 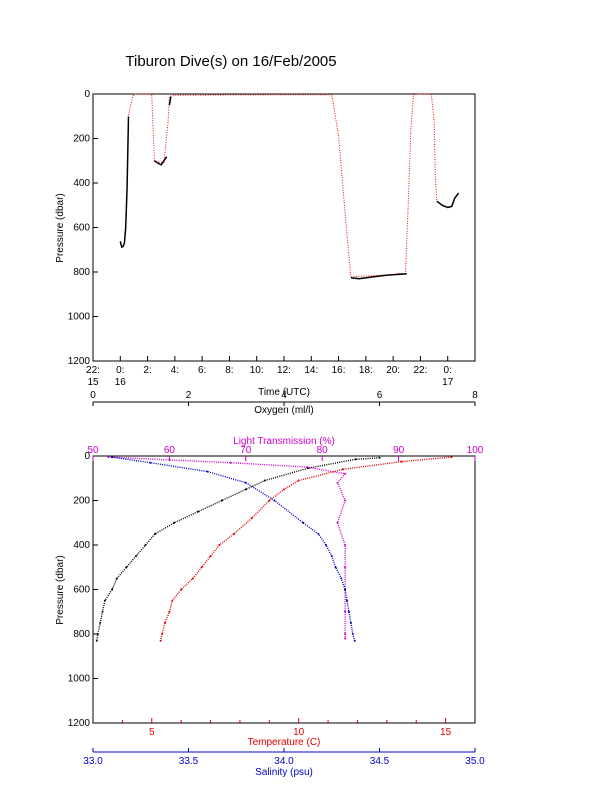 I want to click on time-tick-label: 6:, so click(x=202, y=370).